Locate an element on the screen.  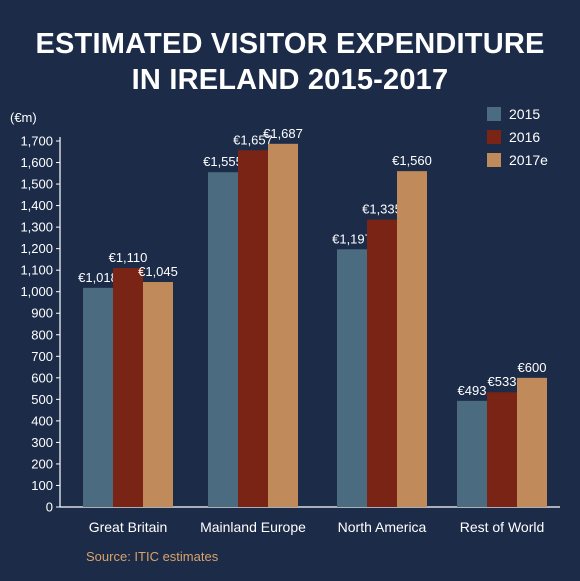
data-label: €1,657 is located at coordinates (253, 139).